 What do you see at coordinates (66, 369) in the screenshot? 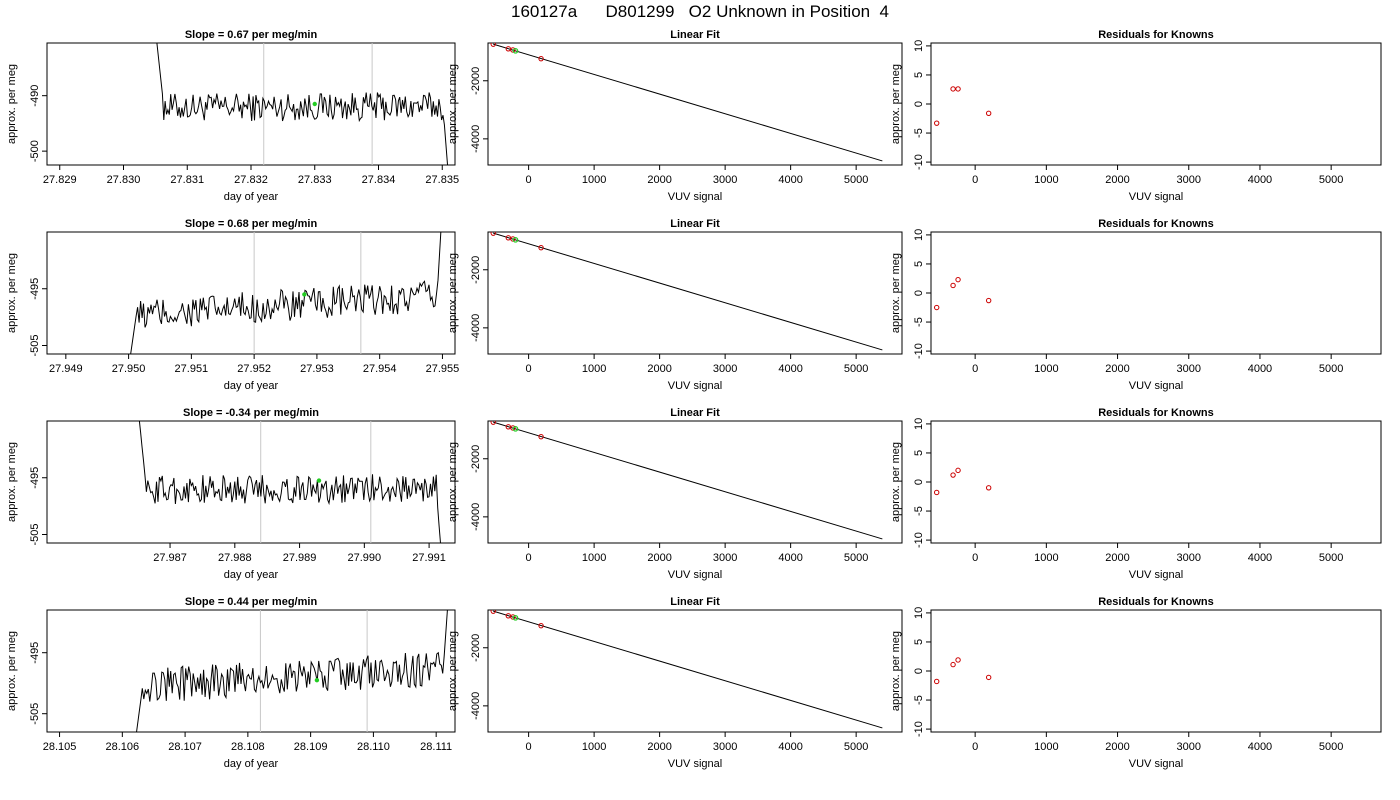
I see `x-tick-label: 27.949` at bounding box center [66, 369].